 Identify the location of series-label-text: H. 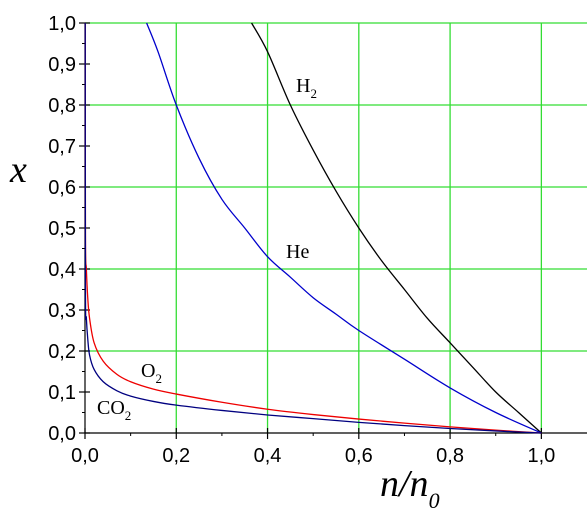
(303, 86).